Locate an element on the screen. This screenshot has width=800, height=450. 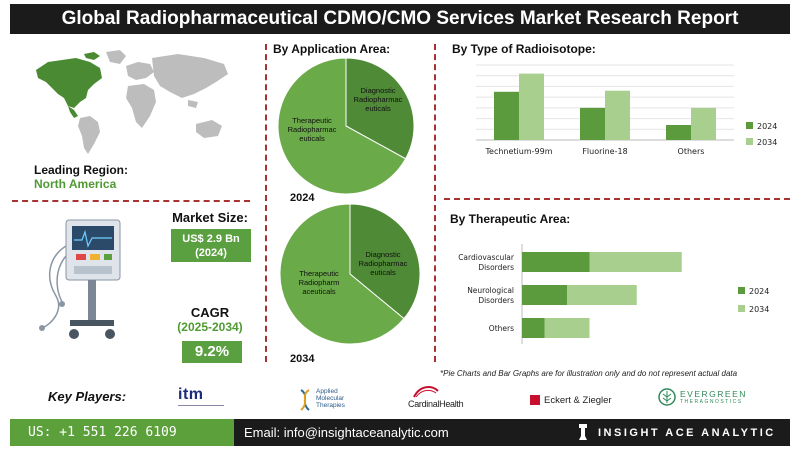
eckert-ziegler-logo: Eckert & Ziegler is located at coordinates (571, 400).